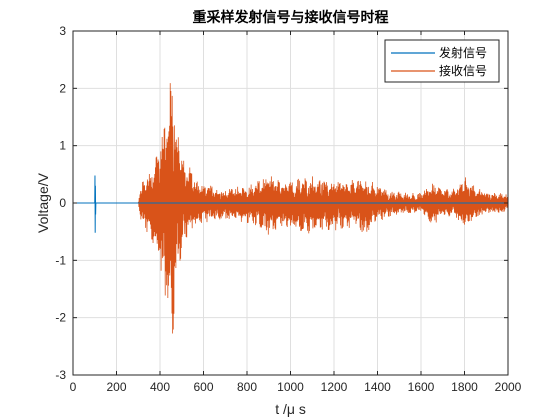 The height and width of the screenshot is (420, 560). Describe the element at coordinates (377, 387) in the screenshot. I see `x-tick-label: 1400` at that location.